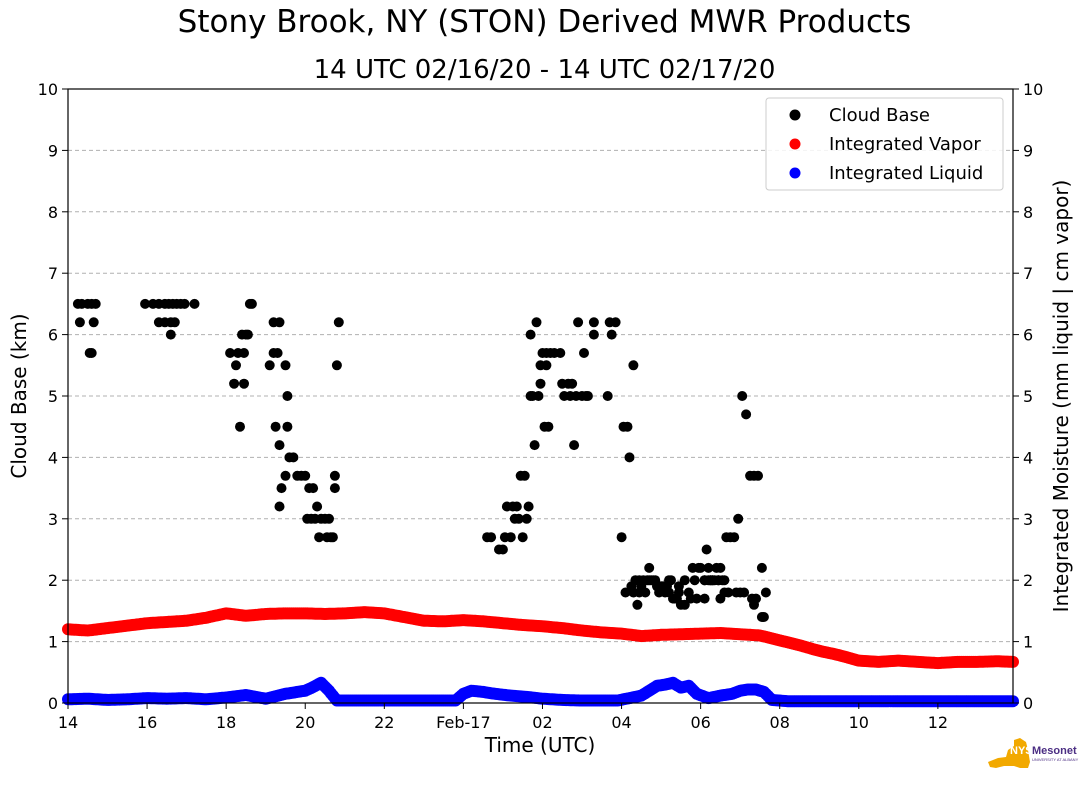 This screenshot has width=1089, height=804. What do you see at coordinates (1028, 396) in the screenshot?
I see `y2-tick-label: 5` at bounding box center [1028, 396].